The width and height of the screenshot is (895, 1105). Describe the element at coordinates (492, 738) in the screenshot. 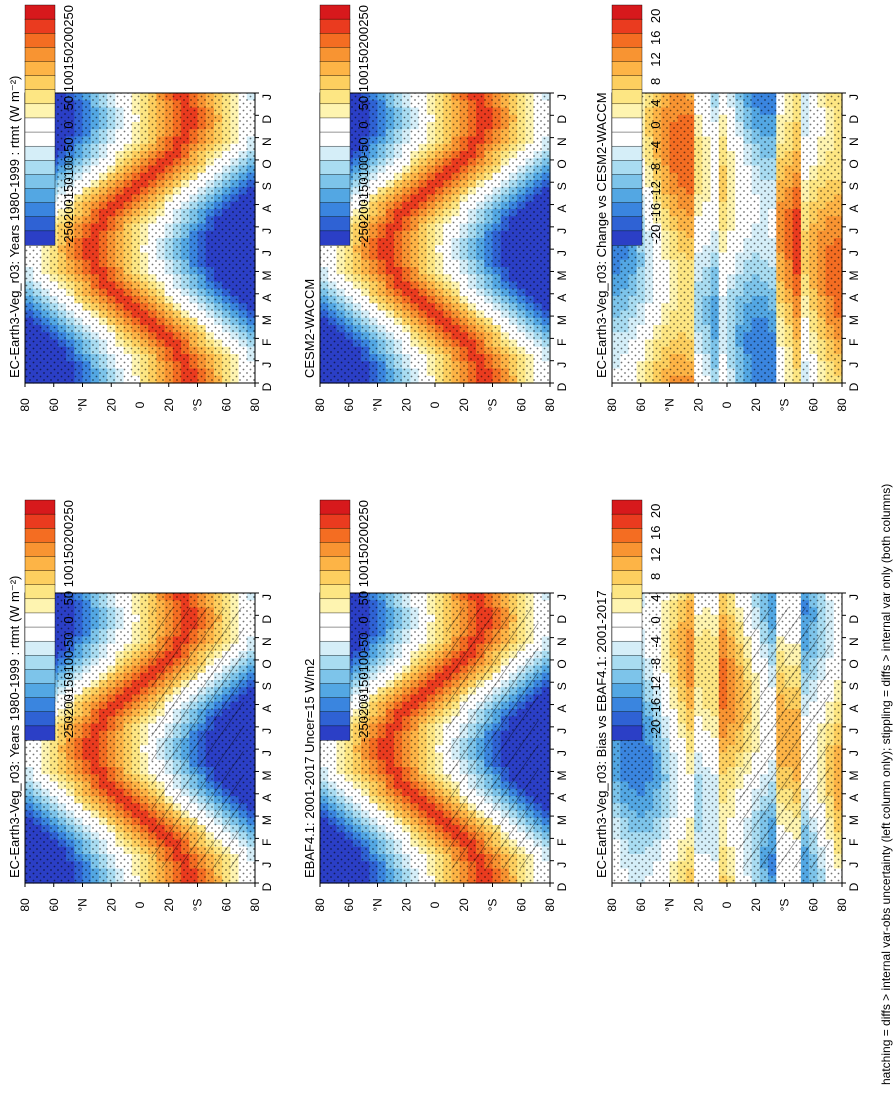

I see `hatching-overlay` at that location.